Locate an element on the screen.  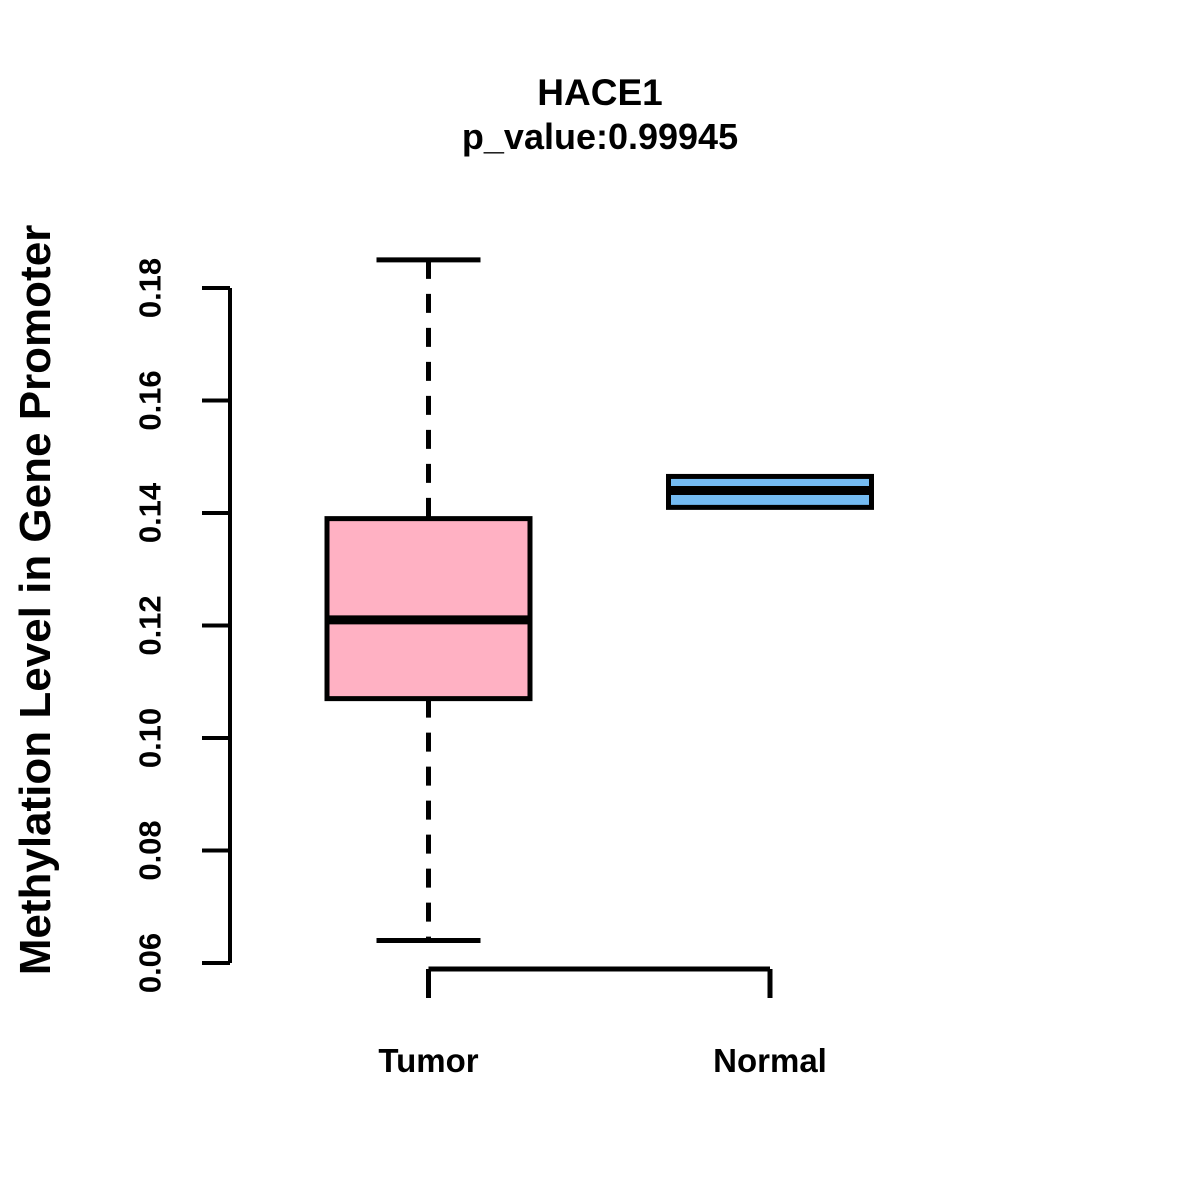
y-axis-tick-label: 0.06 is located at coordinates (150, 963).